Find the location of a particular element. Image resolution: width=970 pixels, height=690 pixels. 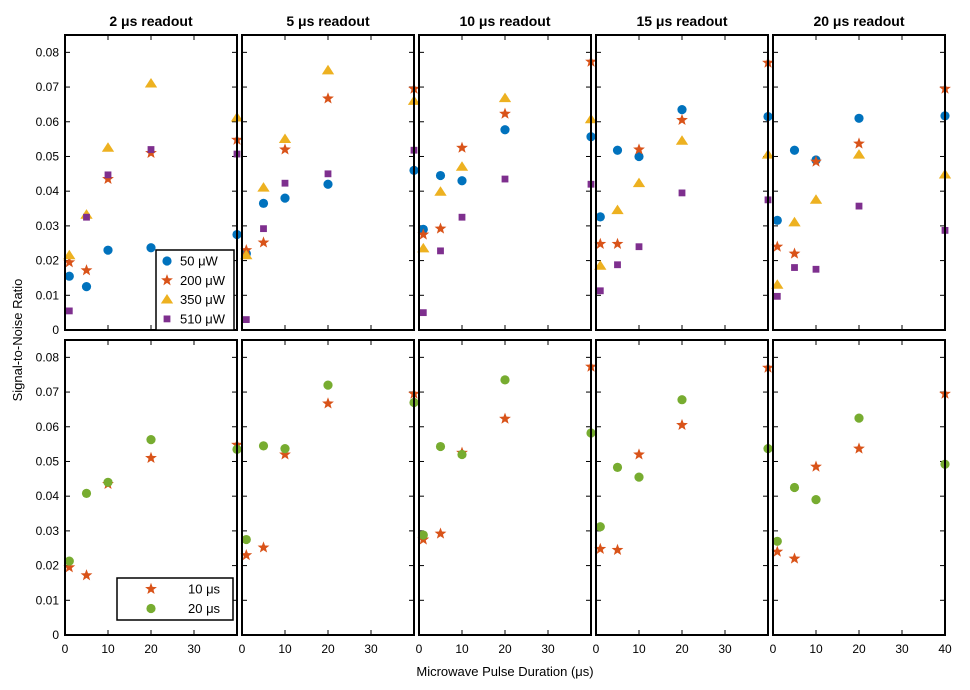

y-tick-label: 0.07 is located at coordinates (48, 87).